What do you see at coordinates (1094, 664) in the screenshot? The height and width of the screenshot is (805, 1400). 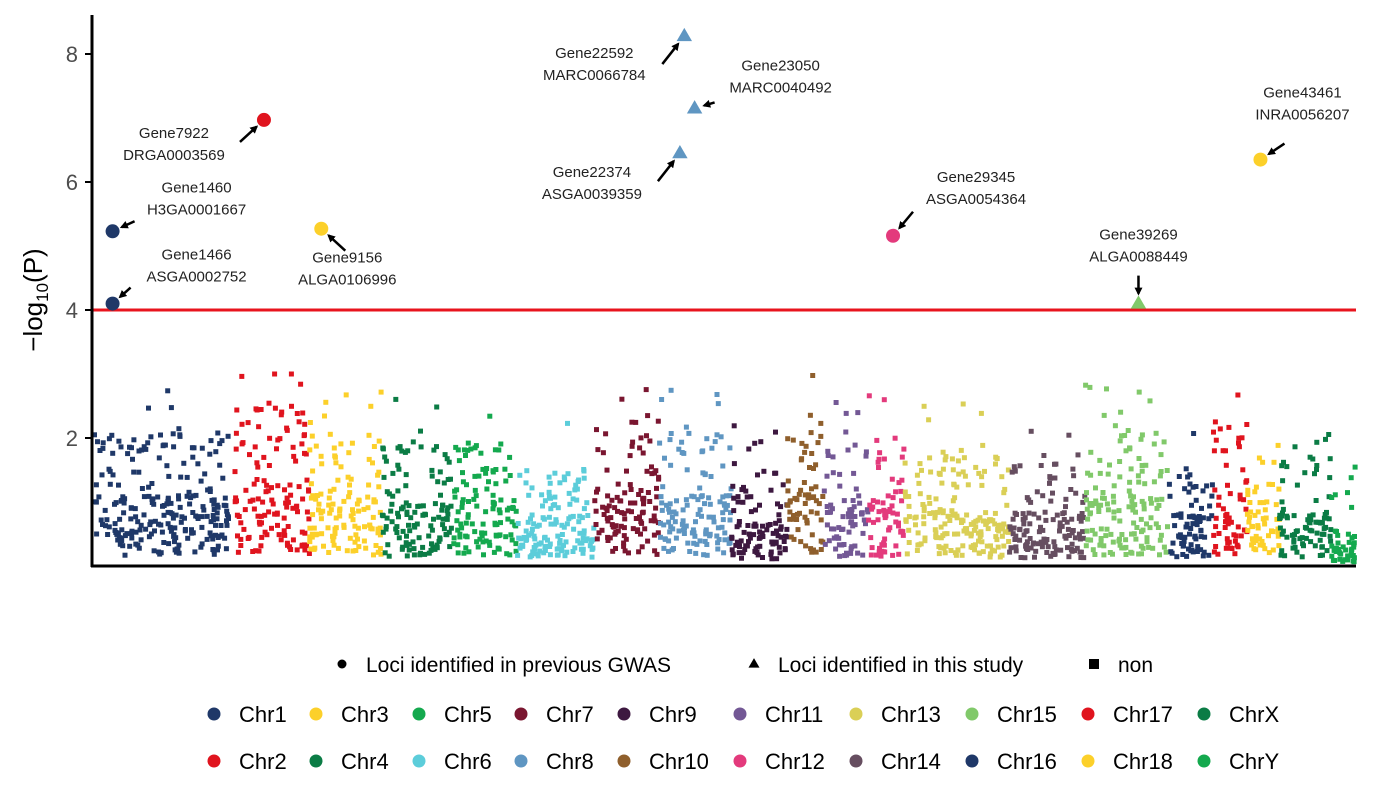 I see `shape-legend-key-square` at bounding box center [1094, 664].